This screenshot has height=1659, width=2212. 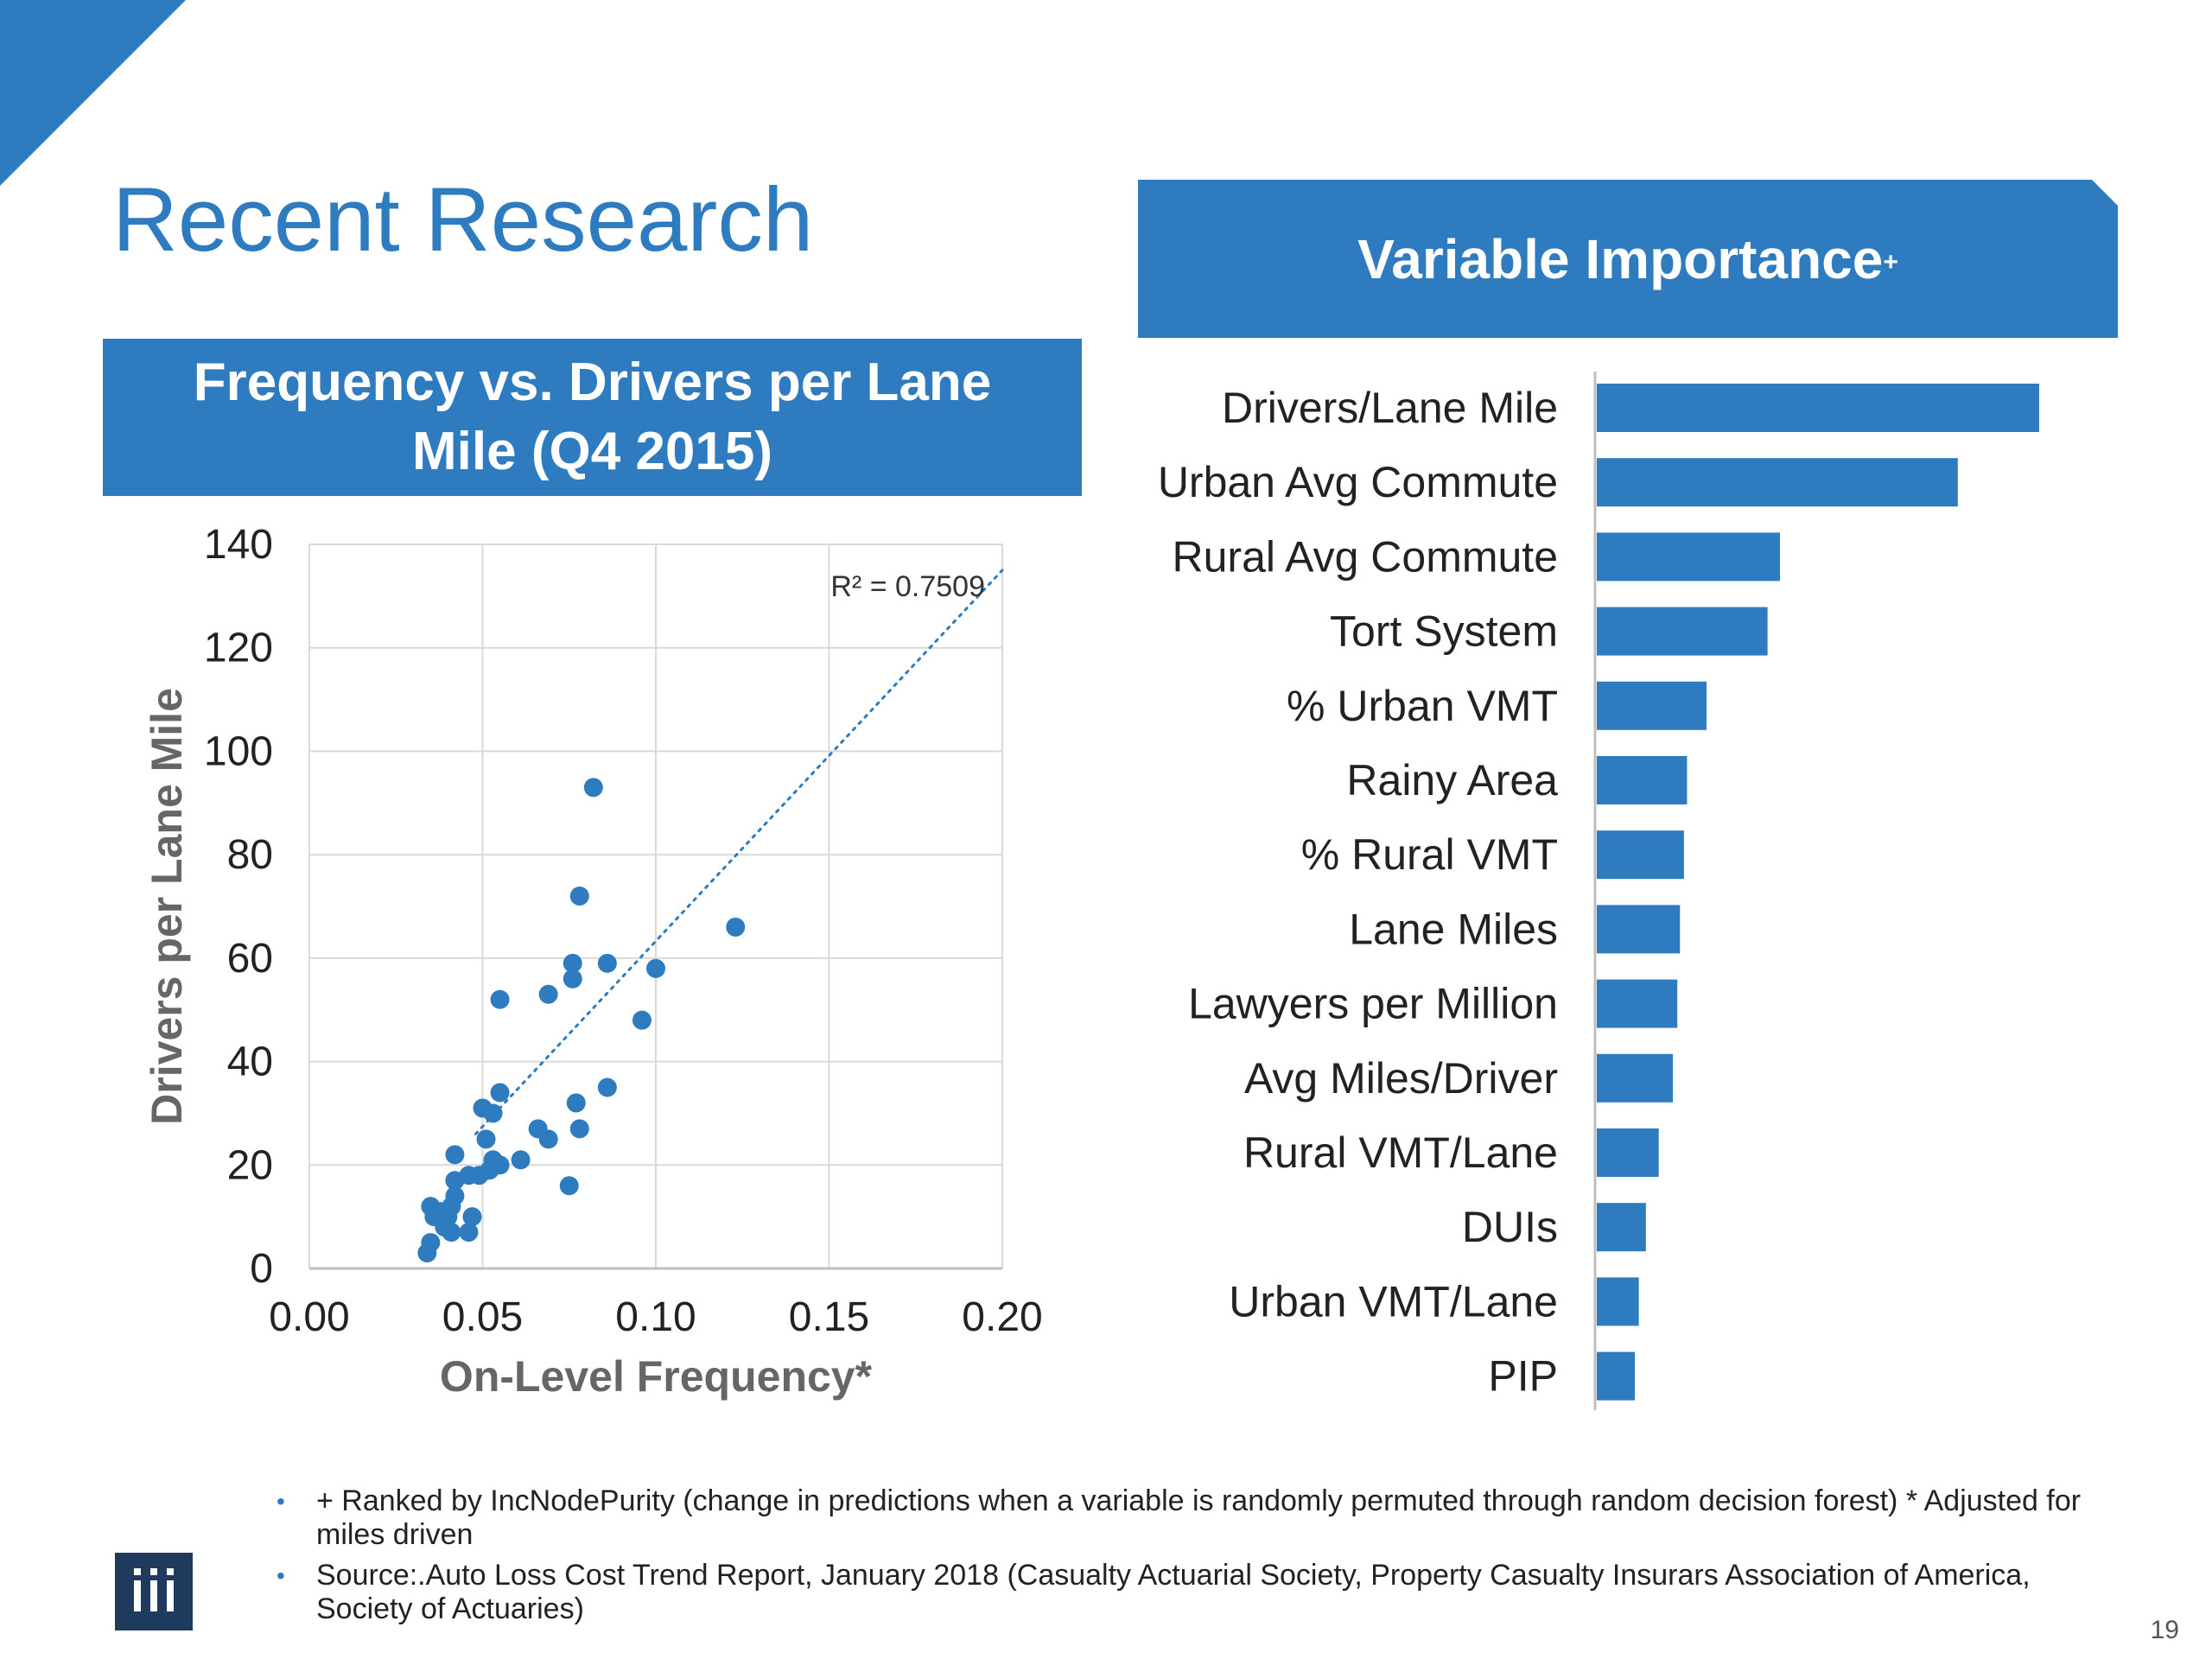 What do you see at coordinates (1620, 258) in the screenshot?
I see `bar-title-text: Variable Importance` at bounding box center [1620, 258].